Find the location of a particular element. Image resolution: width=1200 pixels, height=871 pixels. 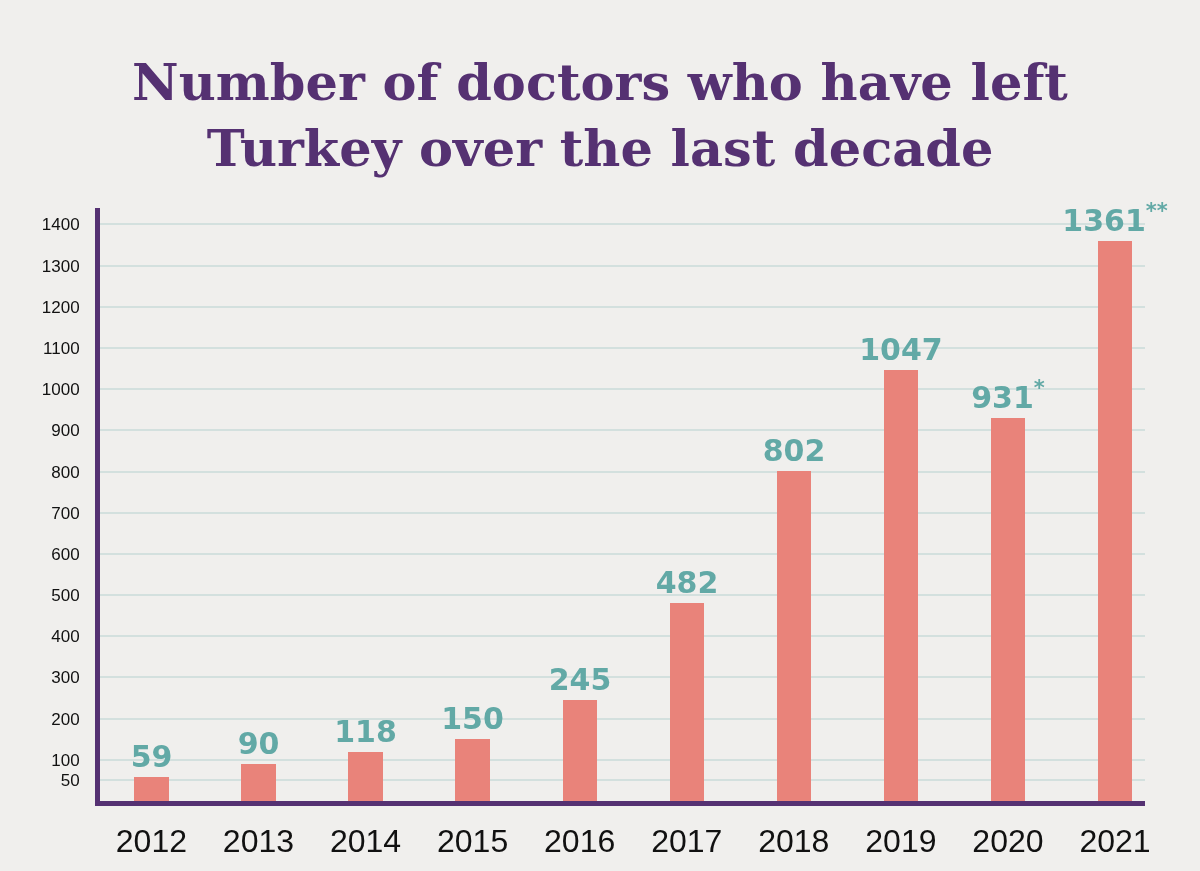

y-tick-label: 800 is located at coordinates (65, 472).